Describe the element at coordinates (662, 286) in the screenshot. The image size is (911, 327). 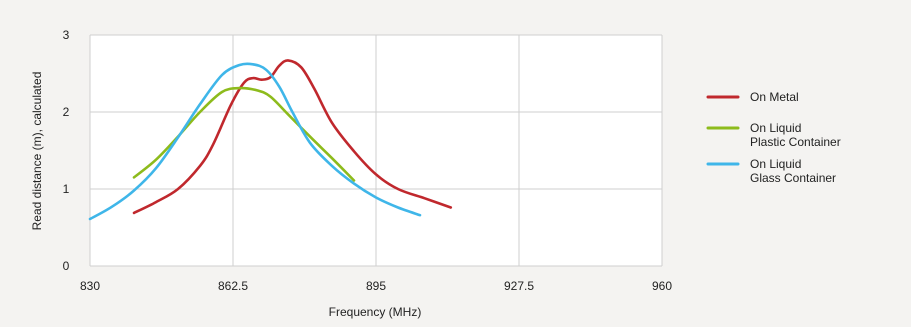
I see `x-tick-label: 960` at that location.